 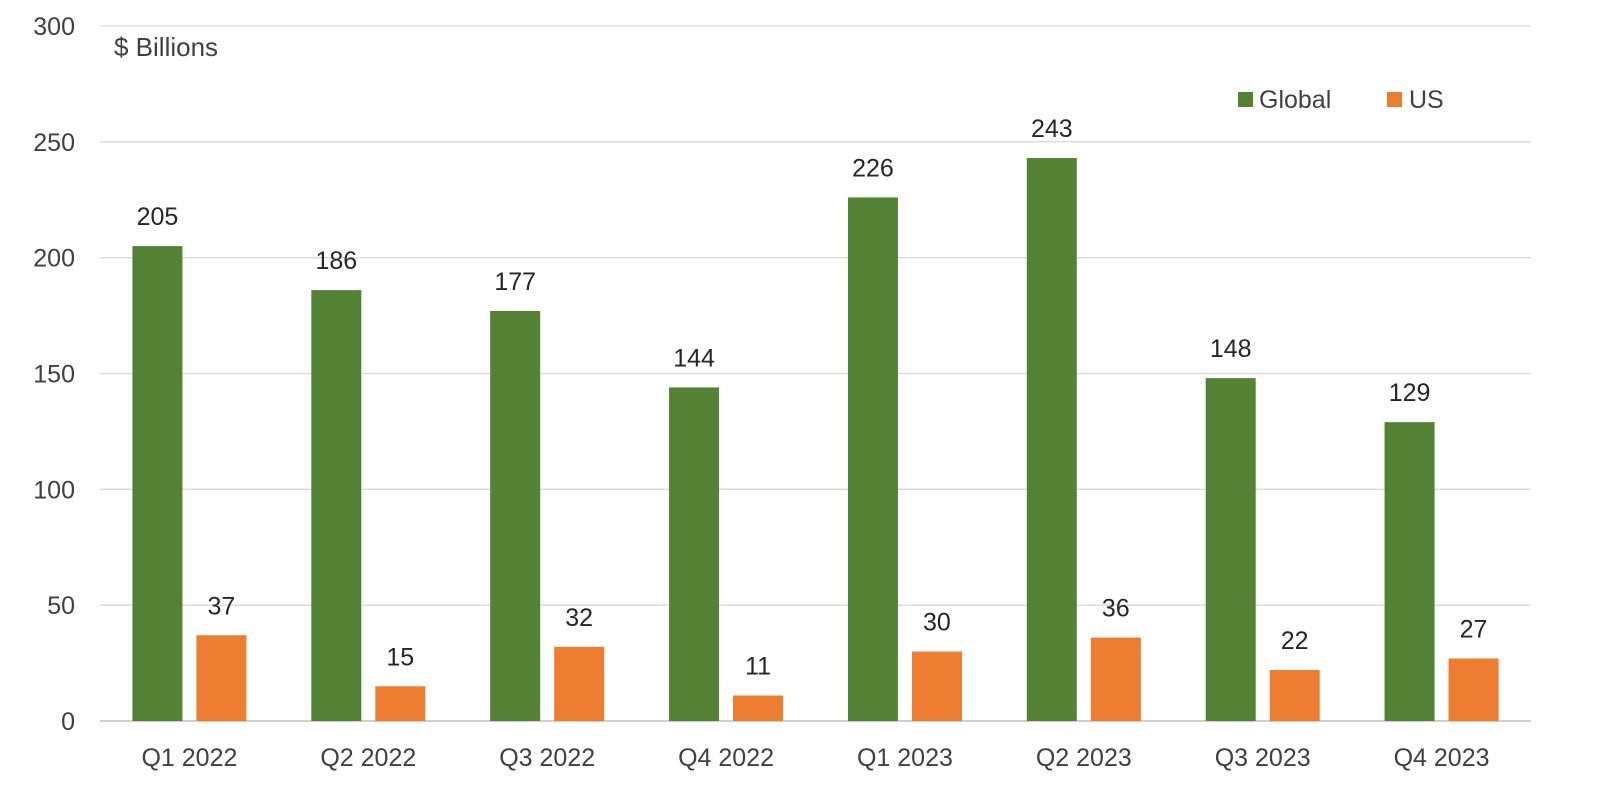 What do you see at coordinates (547, 758) in the screenshot?
I see `x-tick-label-q3-2022: Q3 2022` at bounding box center [547, 758].